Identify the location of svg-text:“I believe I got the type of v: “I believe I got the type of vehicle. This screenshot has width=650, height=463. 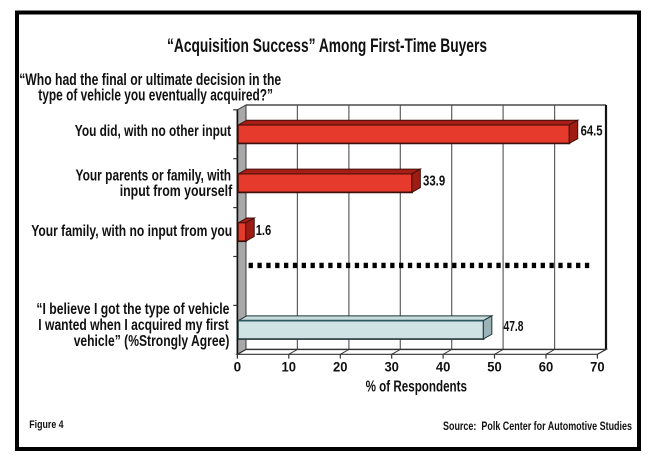
(132, 309).